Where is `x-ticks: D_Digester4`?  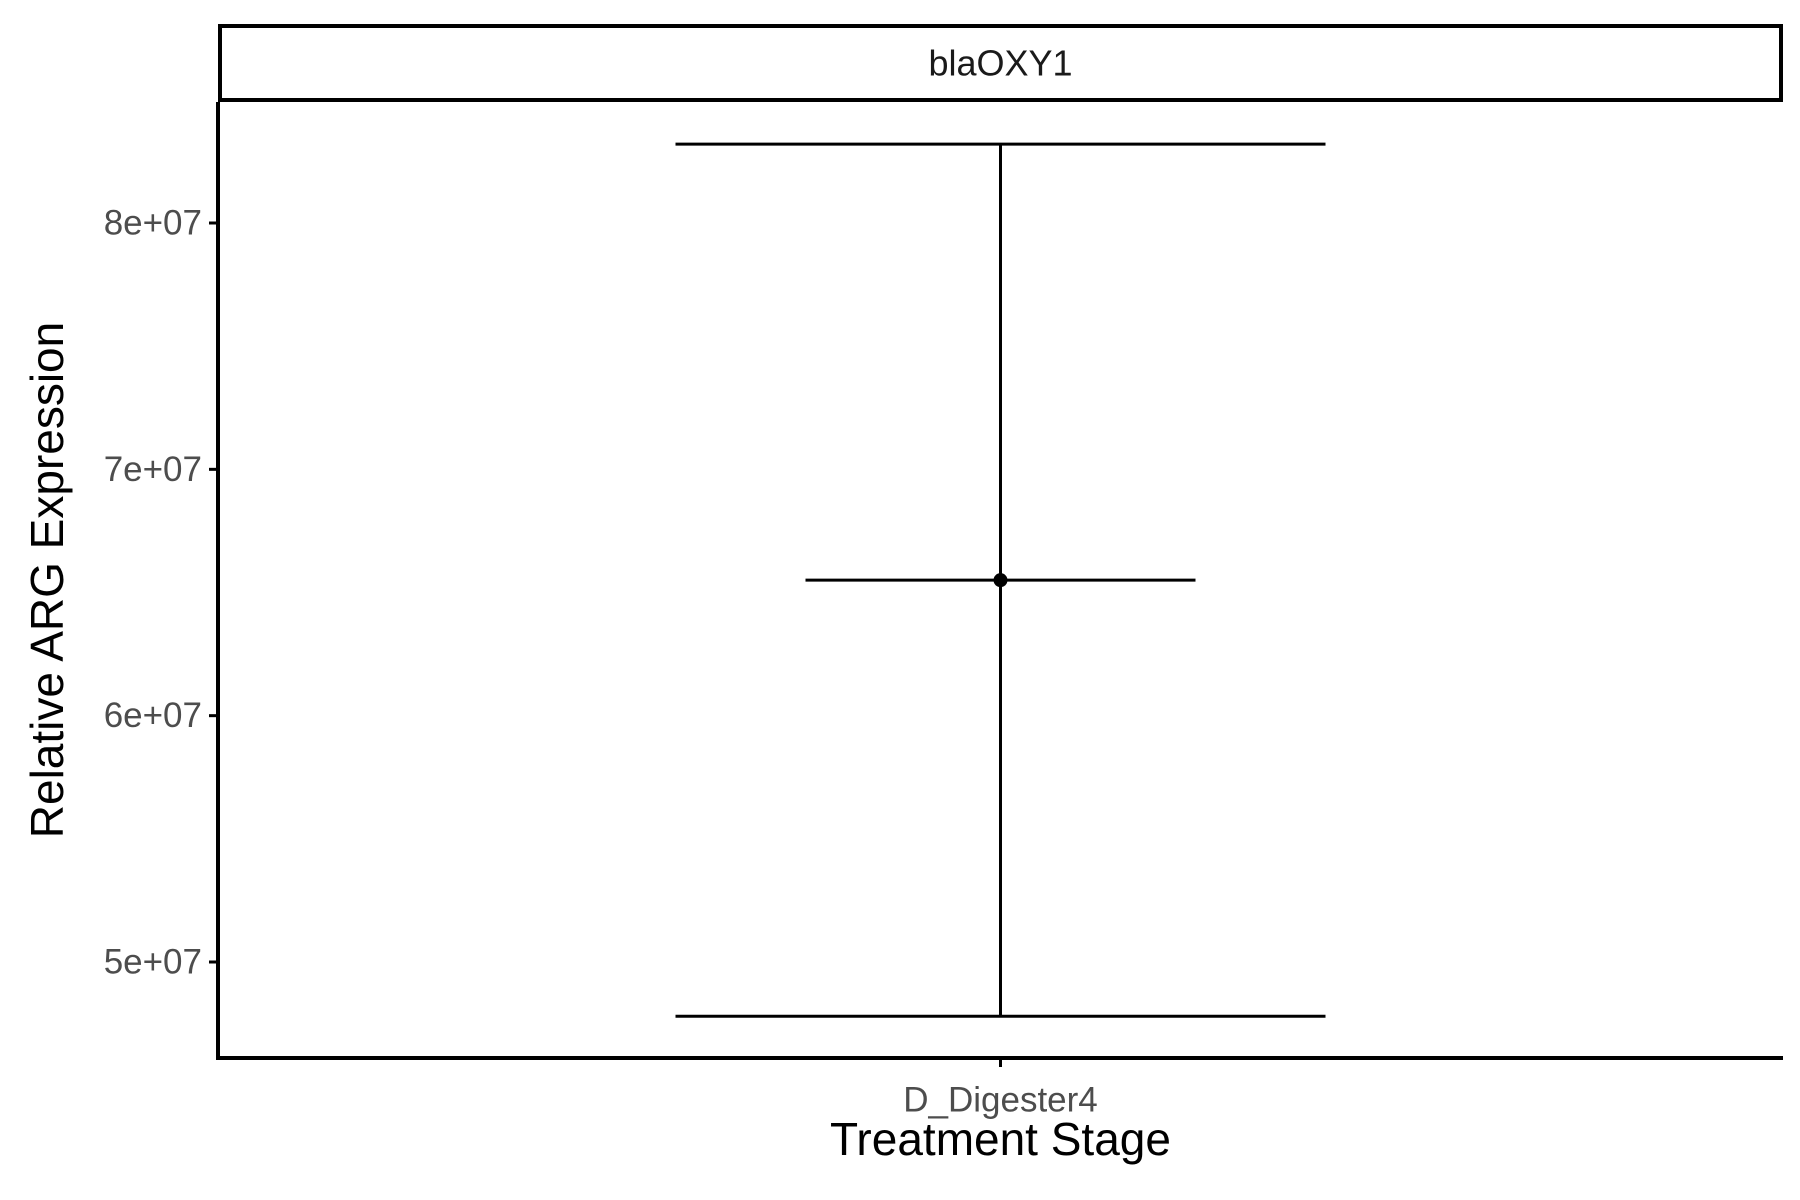
x-ticks: D_Digester4 is located at coordinates (1000, 1089).